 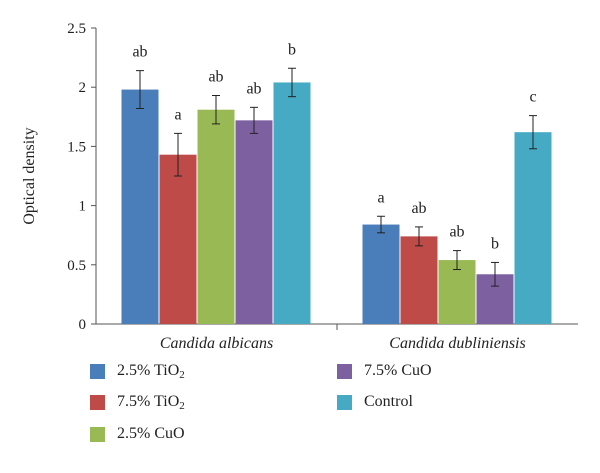 I want to click on category-label: Candida dubliniensis, so click(x=457, y=343).